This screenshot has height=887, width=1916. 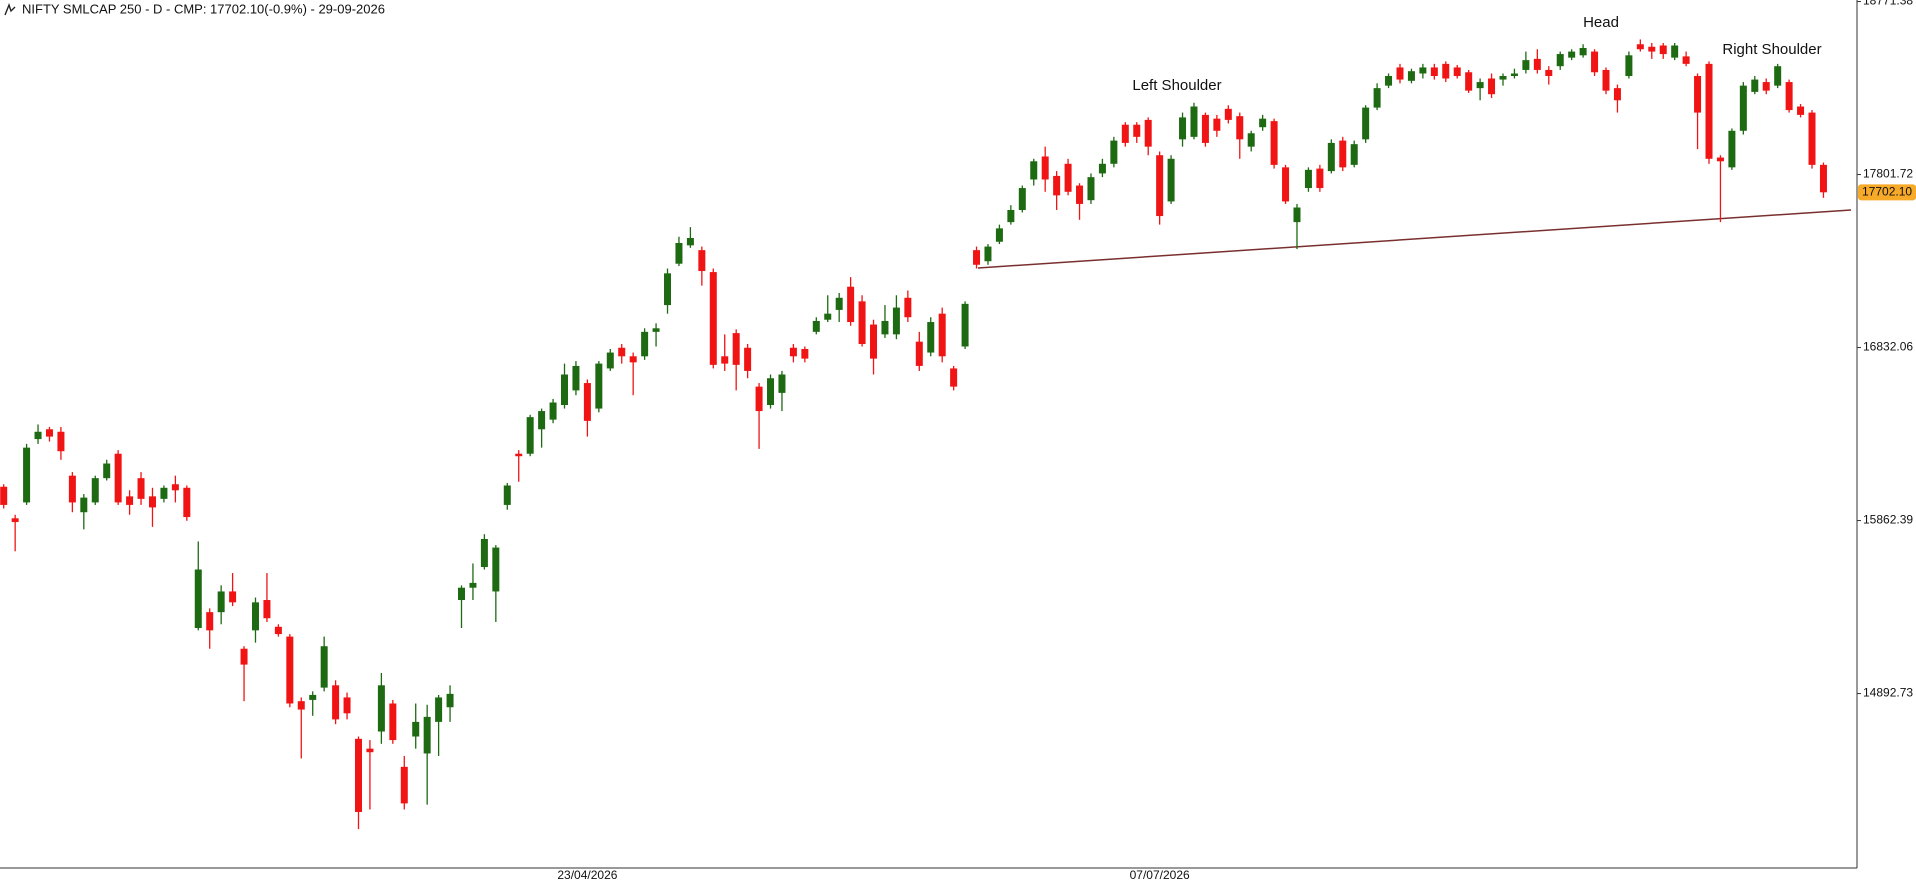 I want to click on pattern-annotation: Right Shoulder, so click(x=1771, y=49).